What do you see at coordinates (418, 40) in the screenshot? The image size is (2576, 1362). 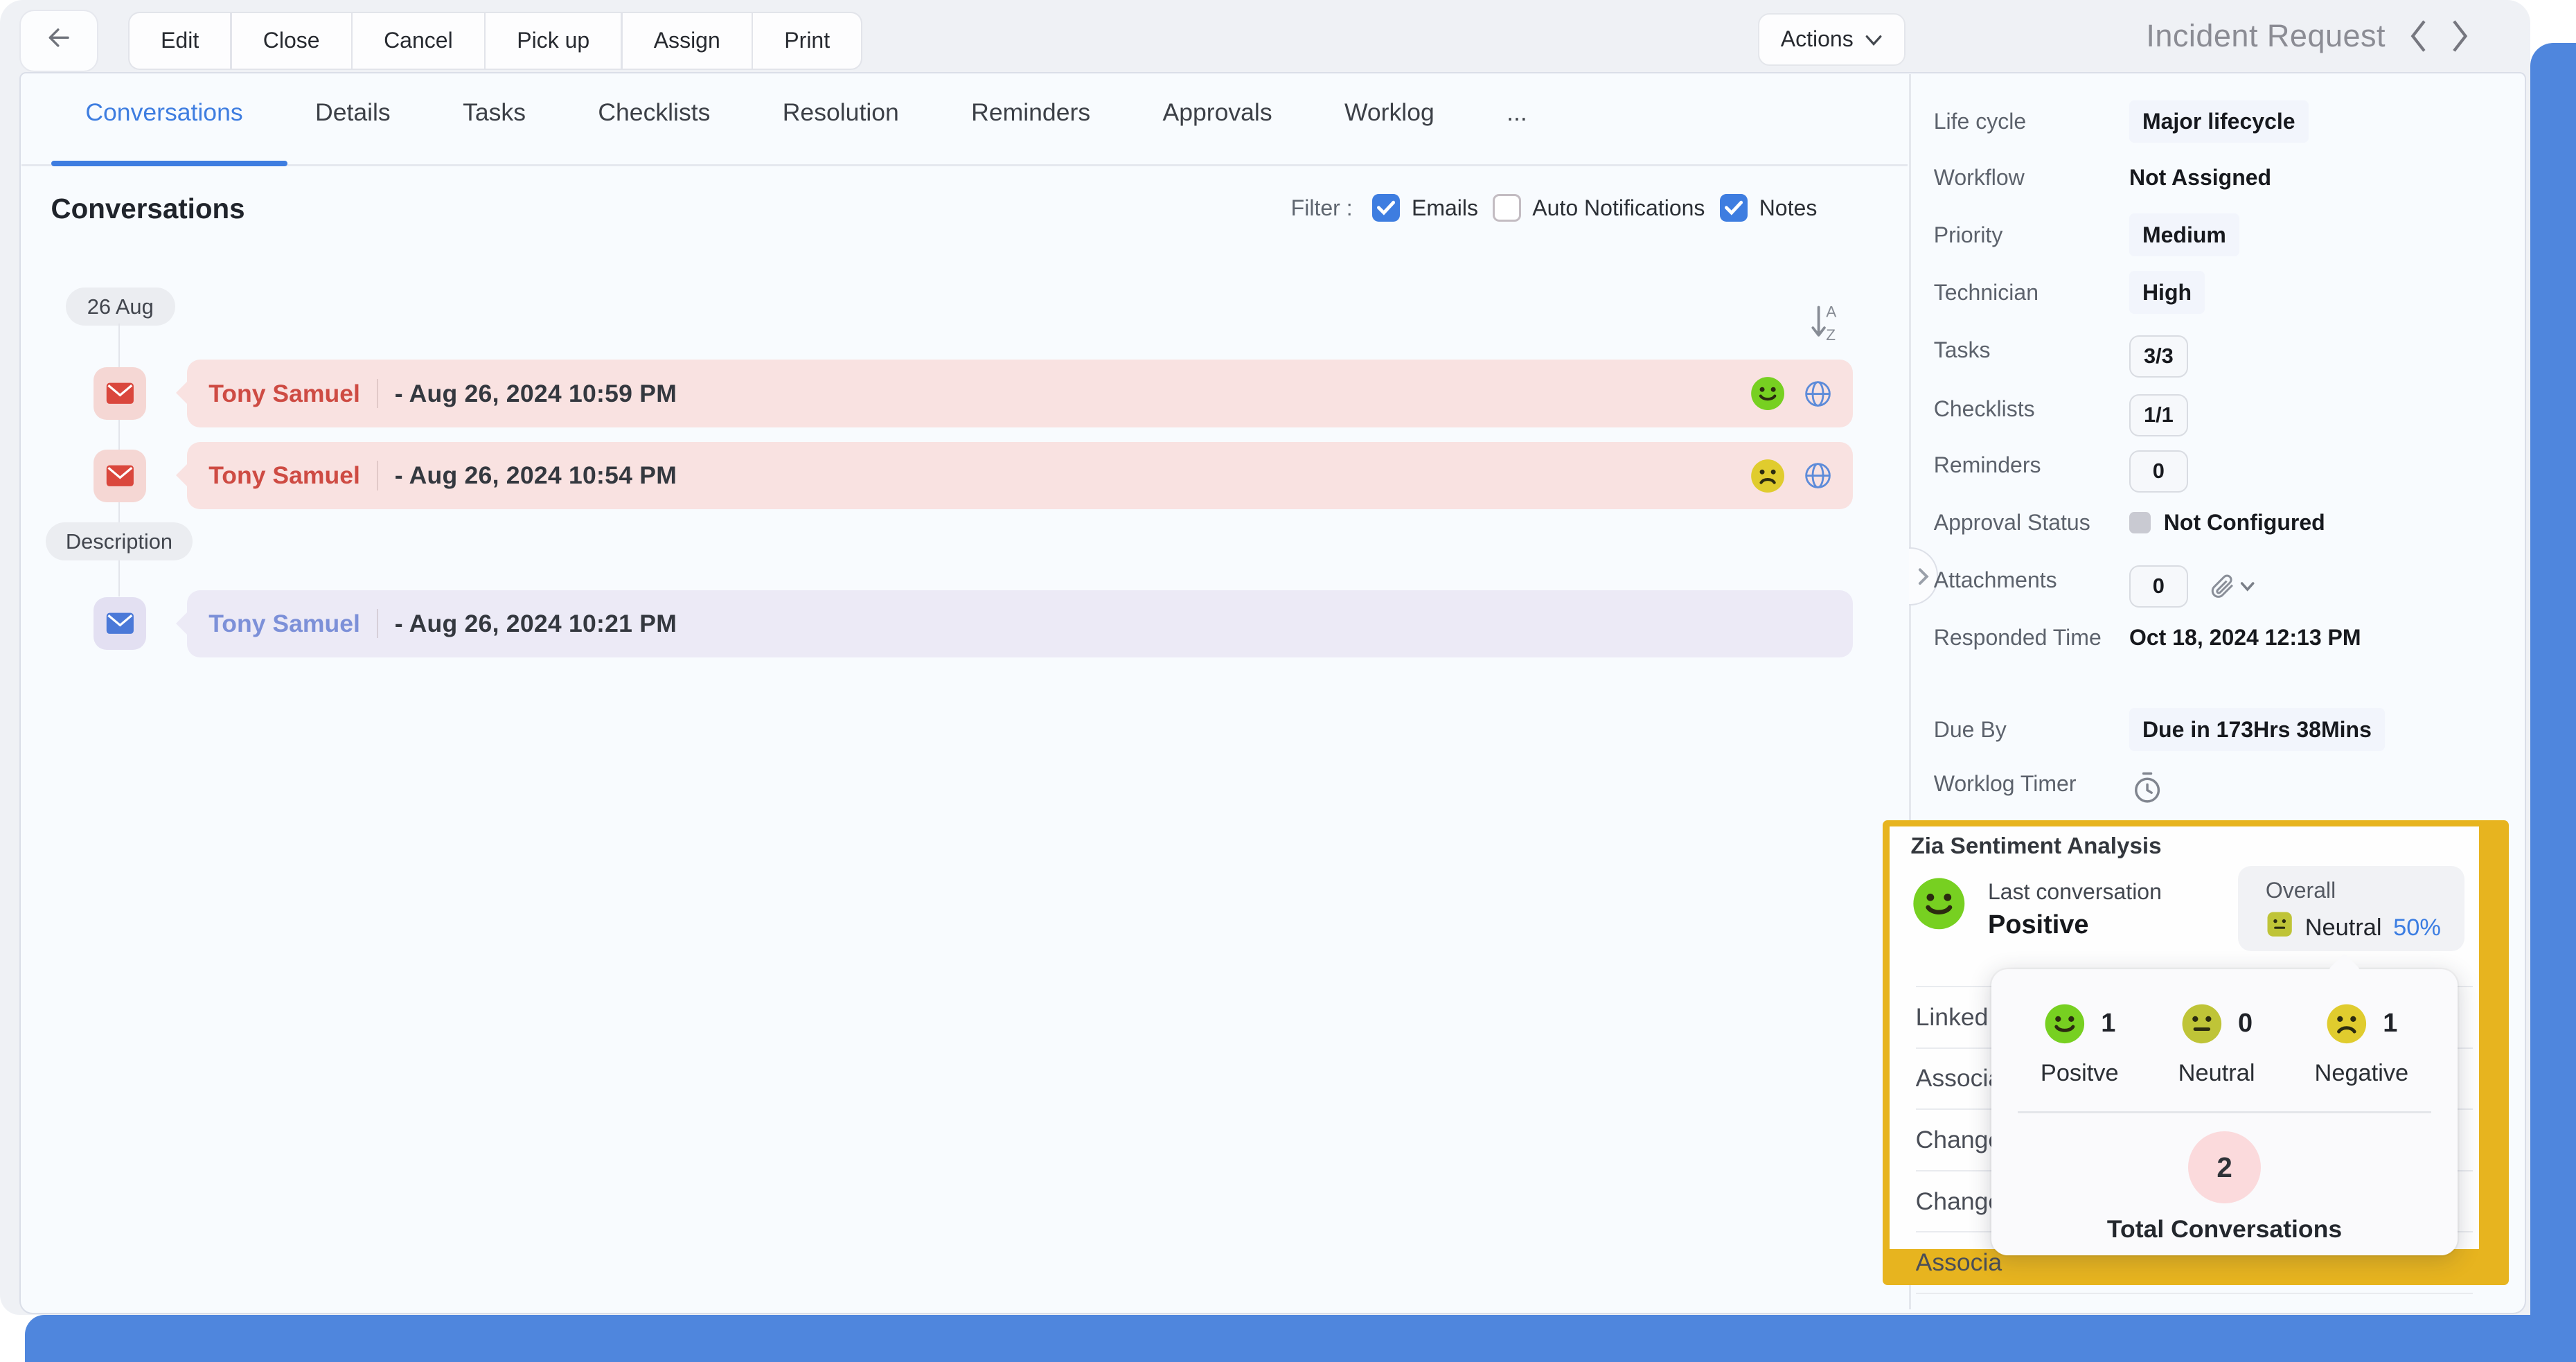 I see `toolbar-button-cancel: Cancel` at bounding box center [418, 40].